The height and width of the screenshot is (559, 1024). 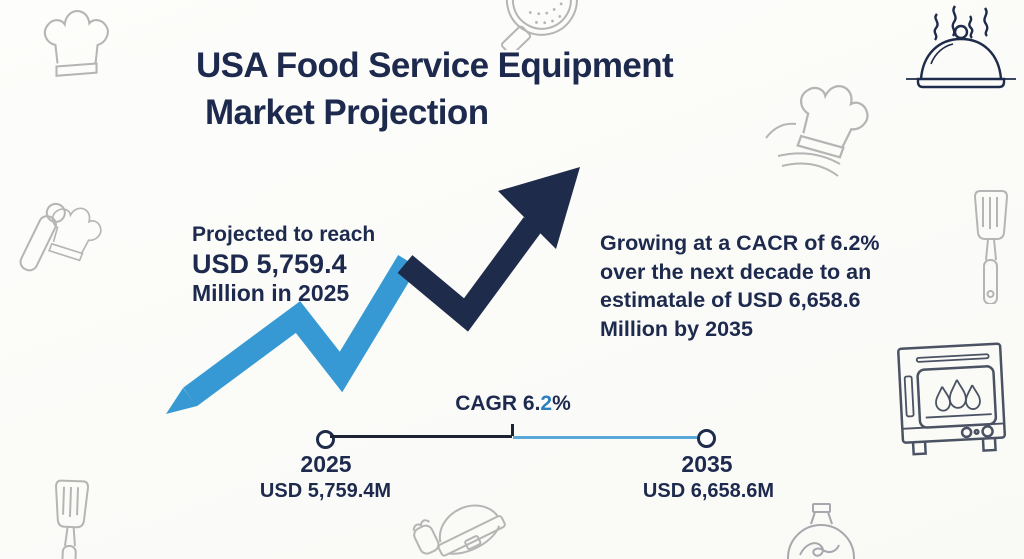 What do you see at coordinates (72, 519) in the screenshot?
I see `spatula-bottom-icon` at bounding box center [72, 519].